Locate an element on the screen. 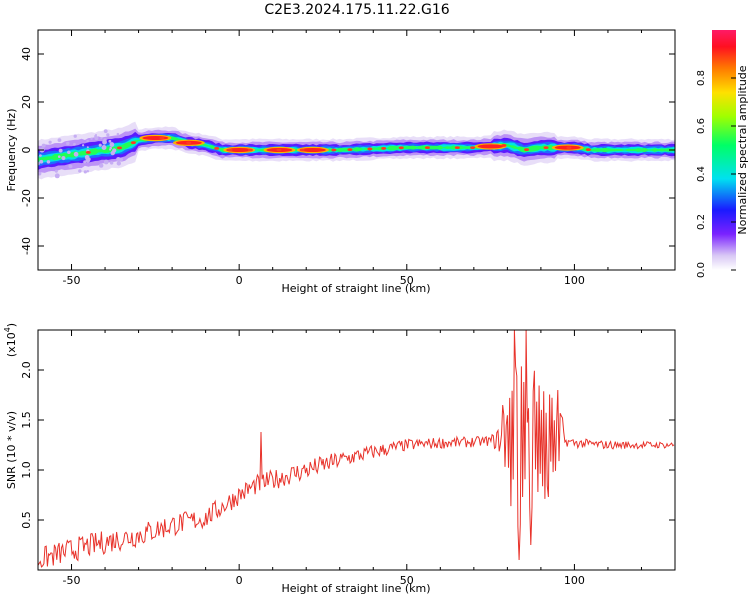 This screenshot has height=600, width=750. colorbar-tick-label: 0.0 is located at coordinates (701, 270).